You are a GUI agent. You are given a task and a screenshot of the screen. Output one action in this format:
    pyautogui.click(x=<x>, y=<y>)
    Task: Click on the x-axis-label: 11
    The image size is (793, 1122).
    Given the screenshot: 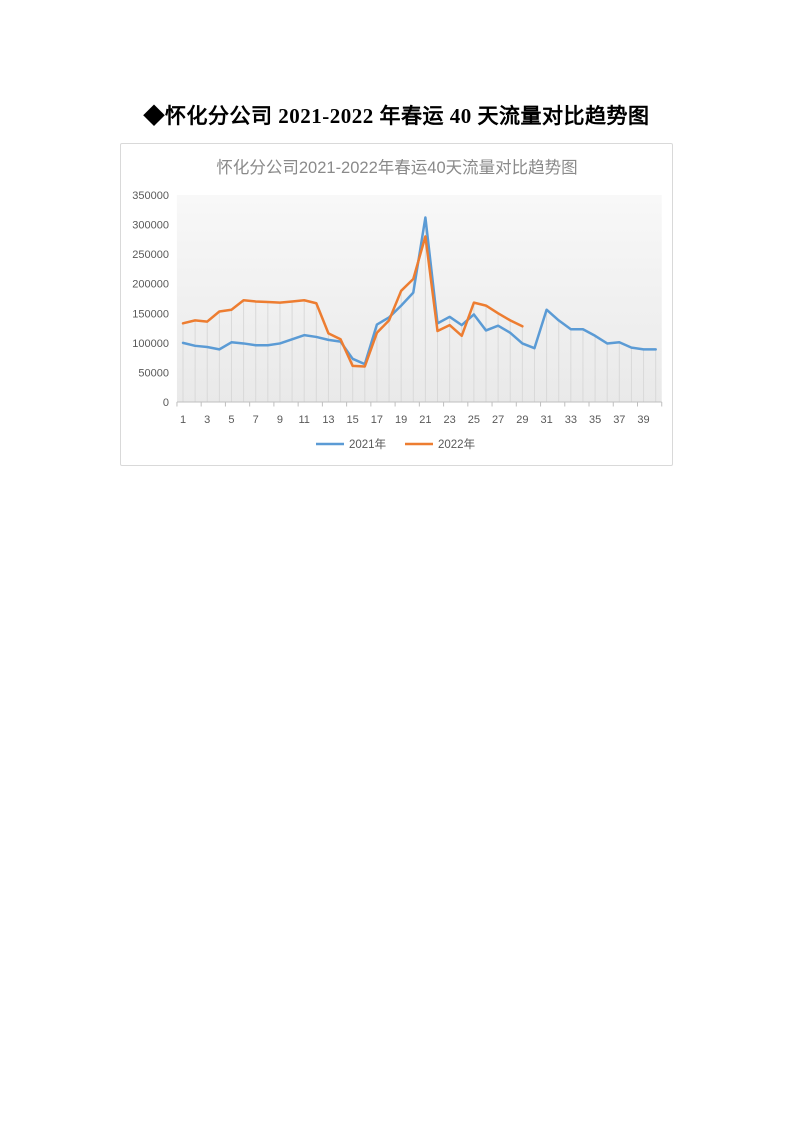 What is the action you would take?
    pyautogui.click(x=303, y=420)
    